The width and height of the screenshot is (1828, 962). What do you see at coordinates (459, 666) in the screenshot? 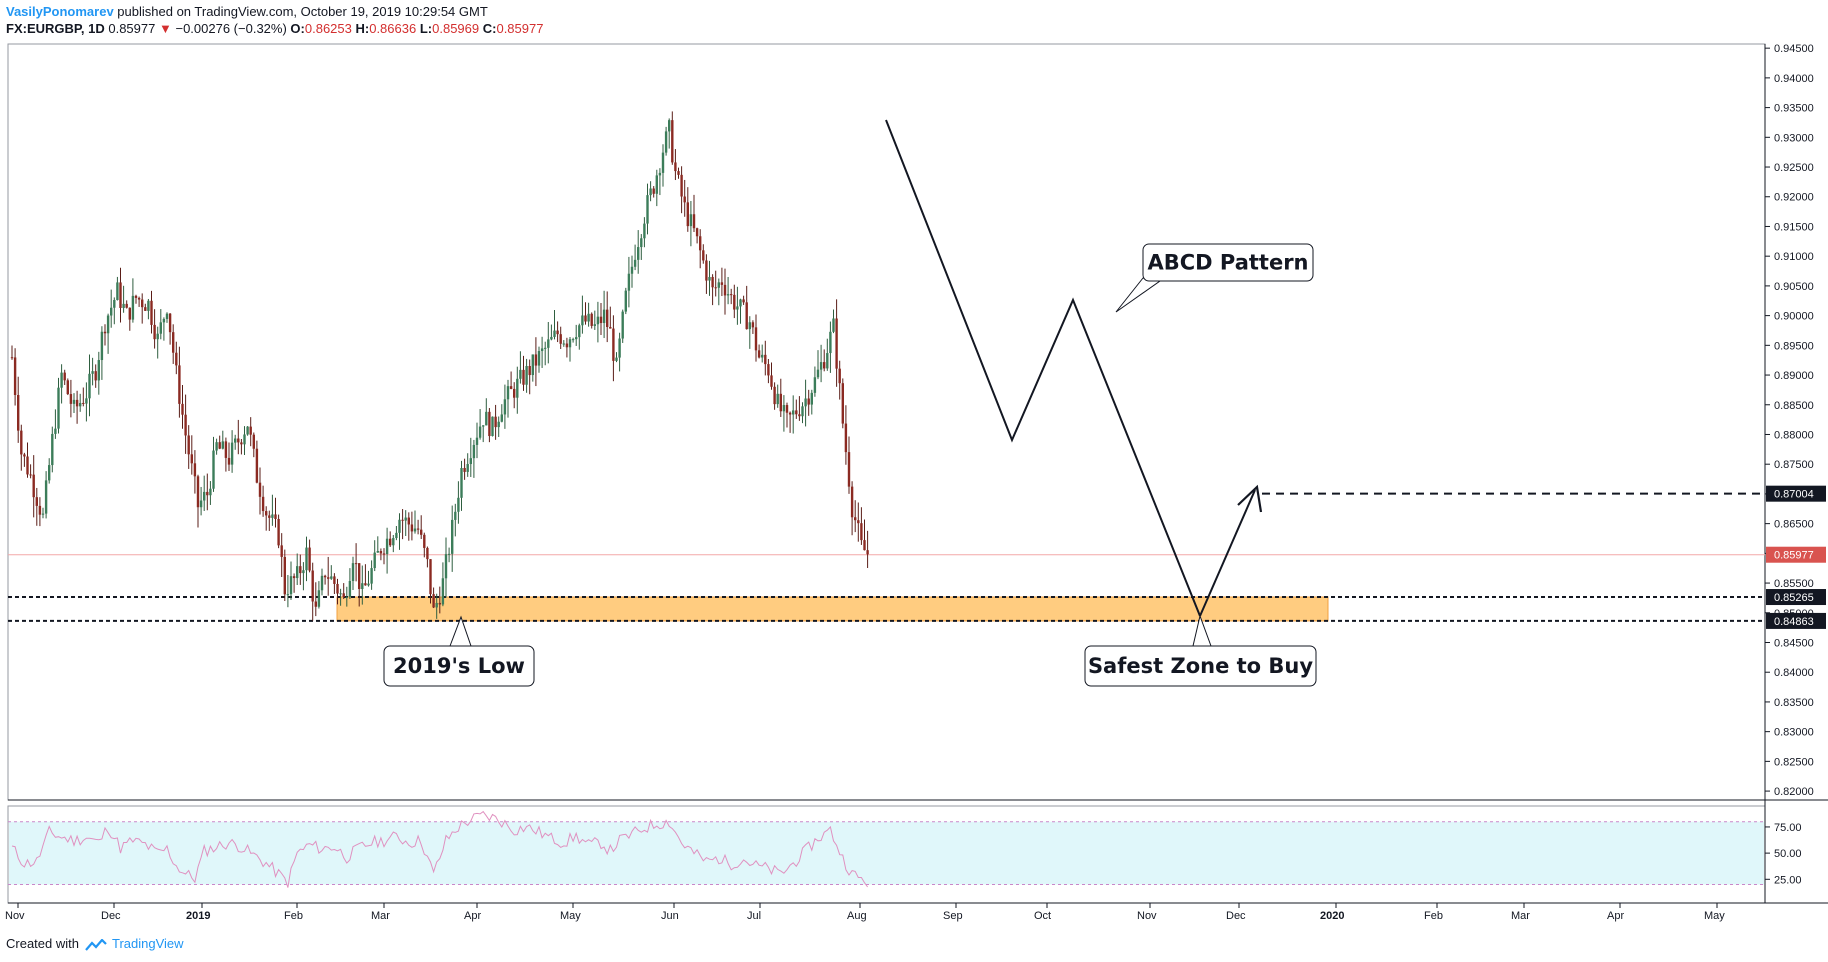
I see `low-callout-box` at bounding box center [459, 666].